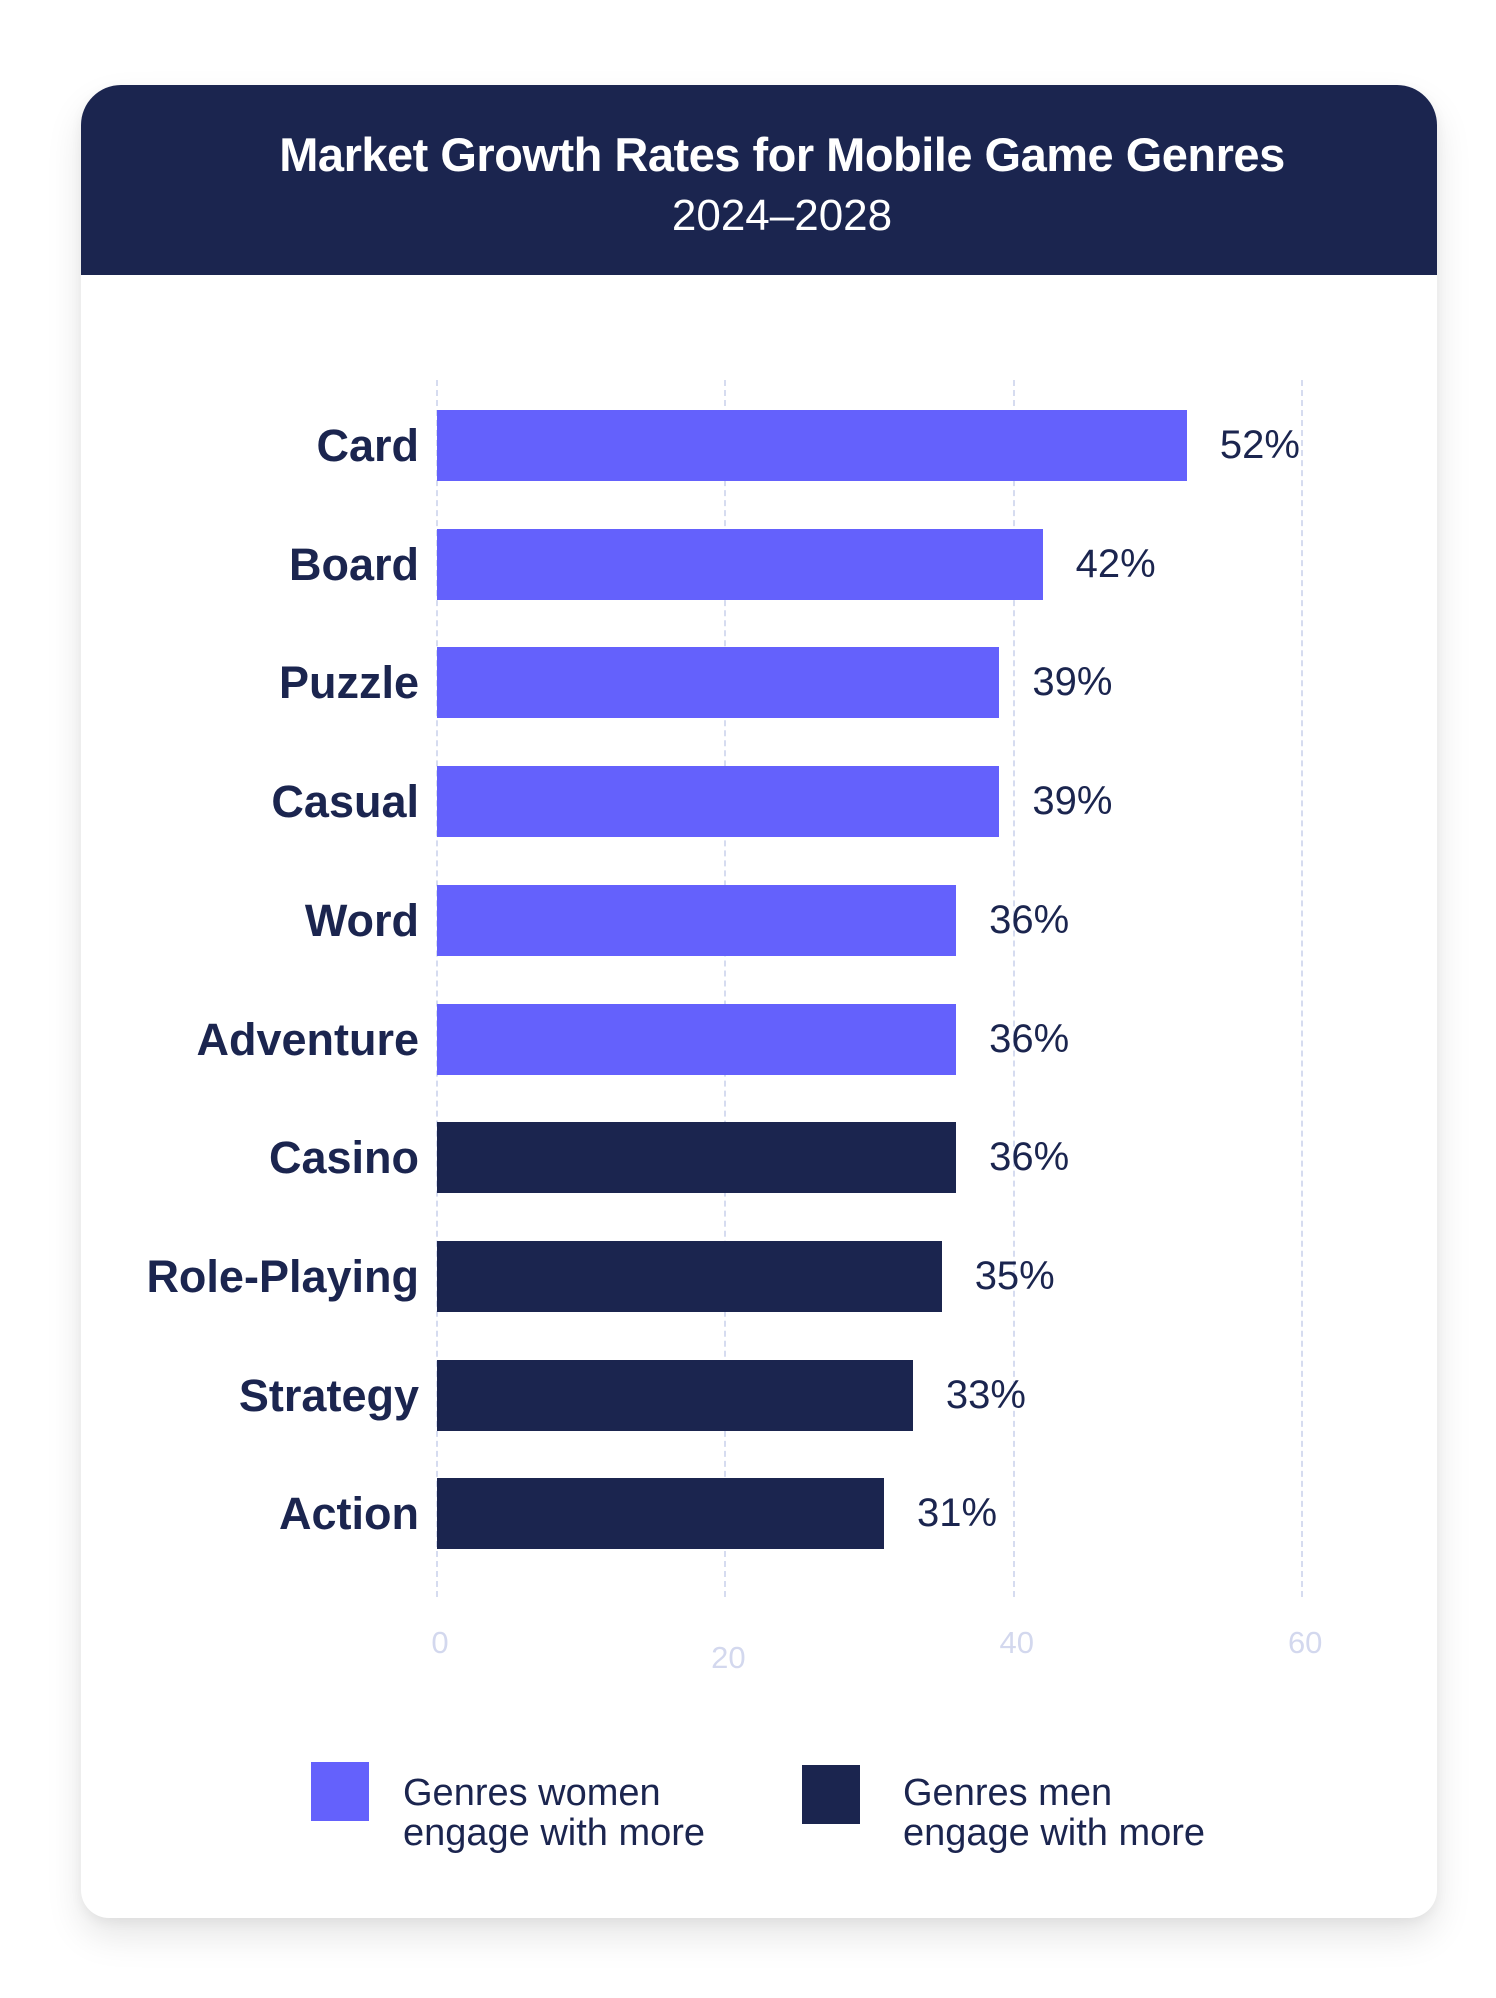 This screenshot has height=1998, width=1496. I want to click on category-label: Role-Playing, so click(282, 1276).